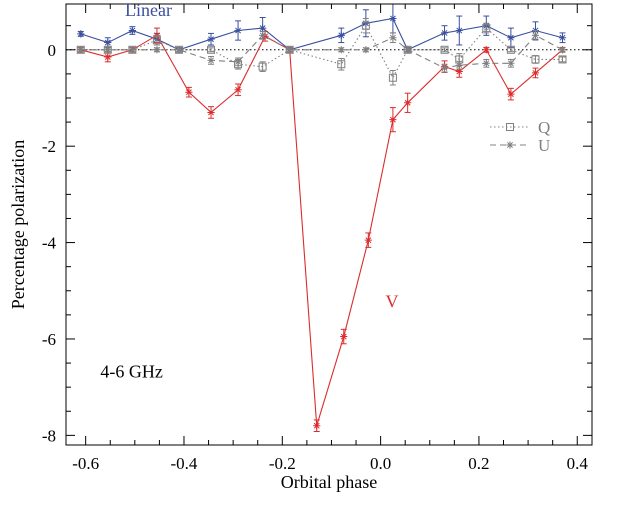  I want to click on y-tick-label: -8, so click(49, 435).